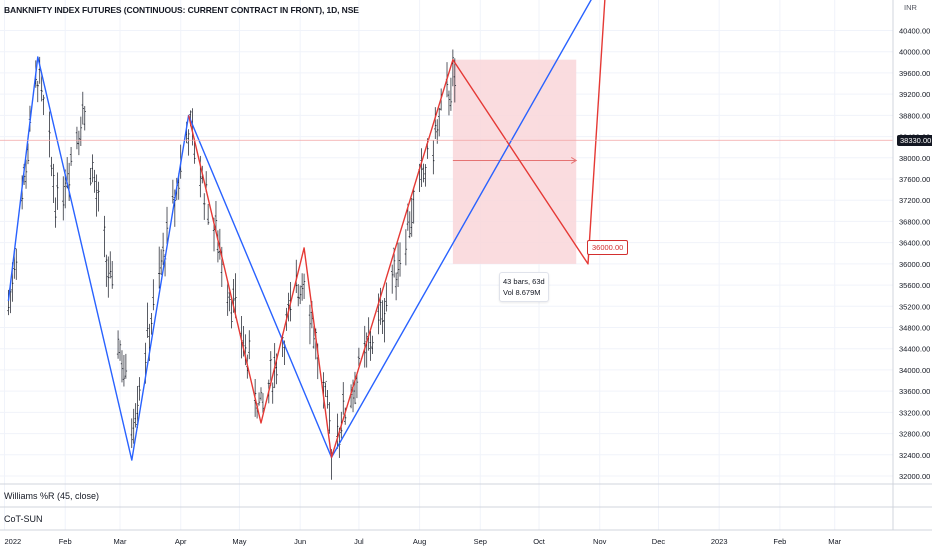 The height and width of the screenshot is (550, 932). Describe the element at coordinates (359, 541) in the screenshot. I see `x-tick-label: Jul` at that location.